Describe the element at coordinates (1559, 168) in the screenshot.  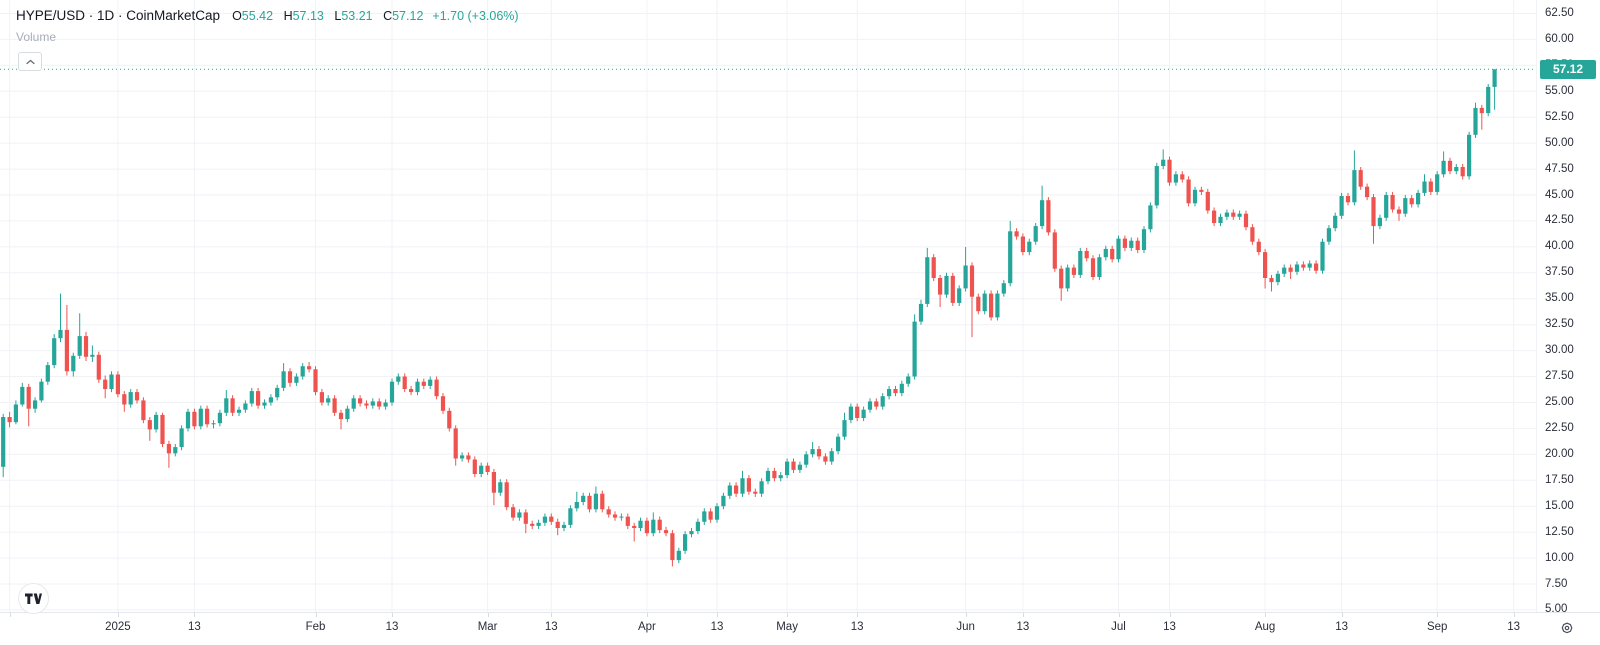
I see `price-axis-label: 47.50` at that location.